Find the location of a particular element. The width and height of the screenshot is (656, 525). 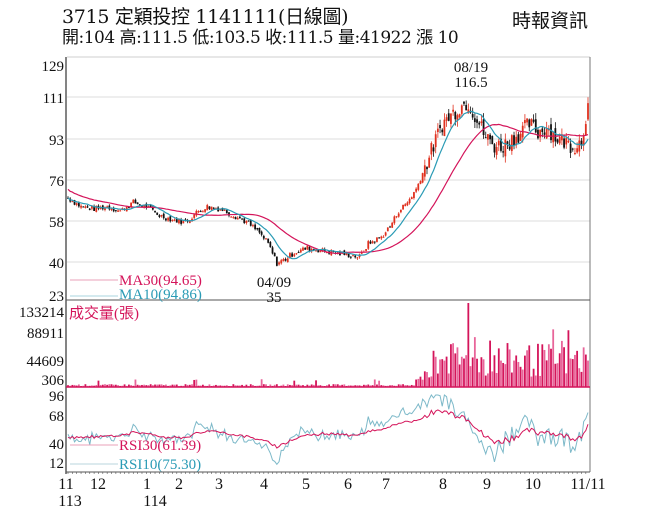

low-value-annotation: 35 is located at coordinates (274, 298).